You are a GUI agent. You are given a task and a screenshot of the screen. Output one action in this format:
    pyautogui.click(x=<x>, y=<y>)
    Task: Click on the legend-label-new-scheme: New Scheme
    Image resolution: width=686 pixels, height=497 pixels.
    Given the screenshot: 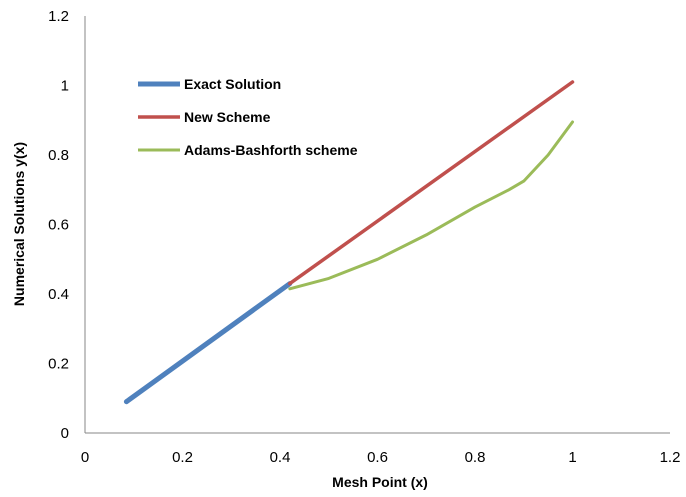 What is the action you would take?
    pyautogui.click(x=227, y=117)
    